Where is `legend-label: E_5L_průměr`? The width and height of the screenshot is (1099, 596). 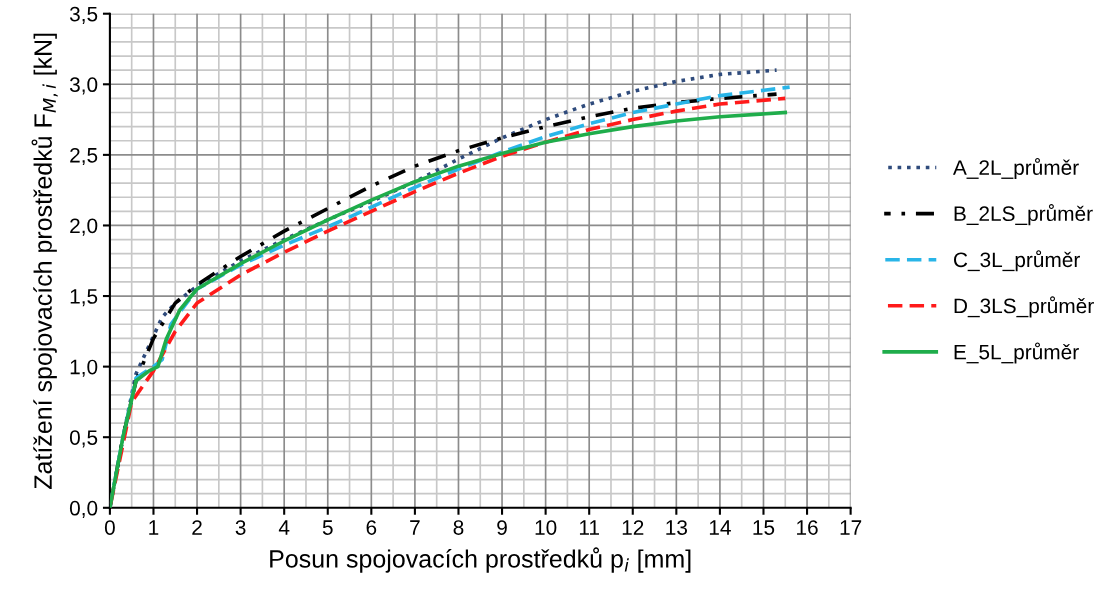
legend-label: E_5L_průměr is located at coordinates (1016, 353).